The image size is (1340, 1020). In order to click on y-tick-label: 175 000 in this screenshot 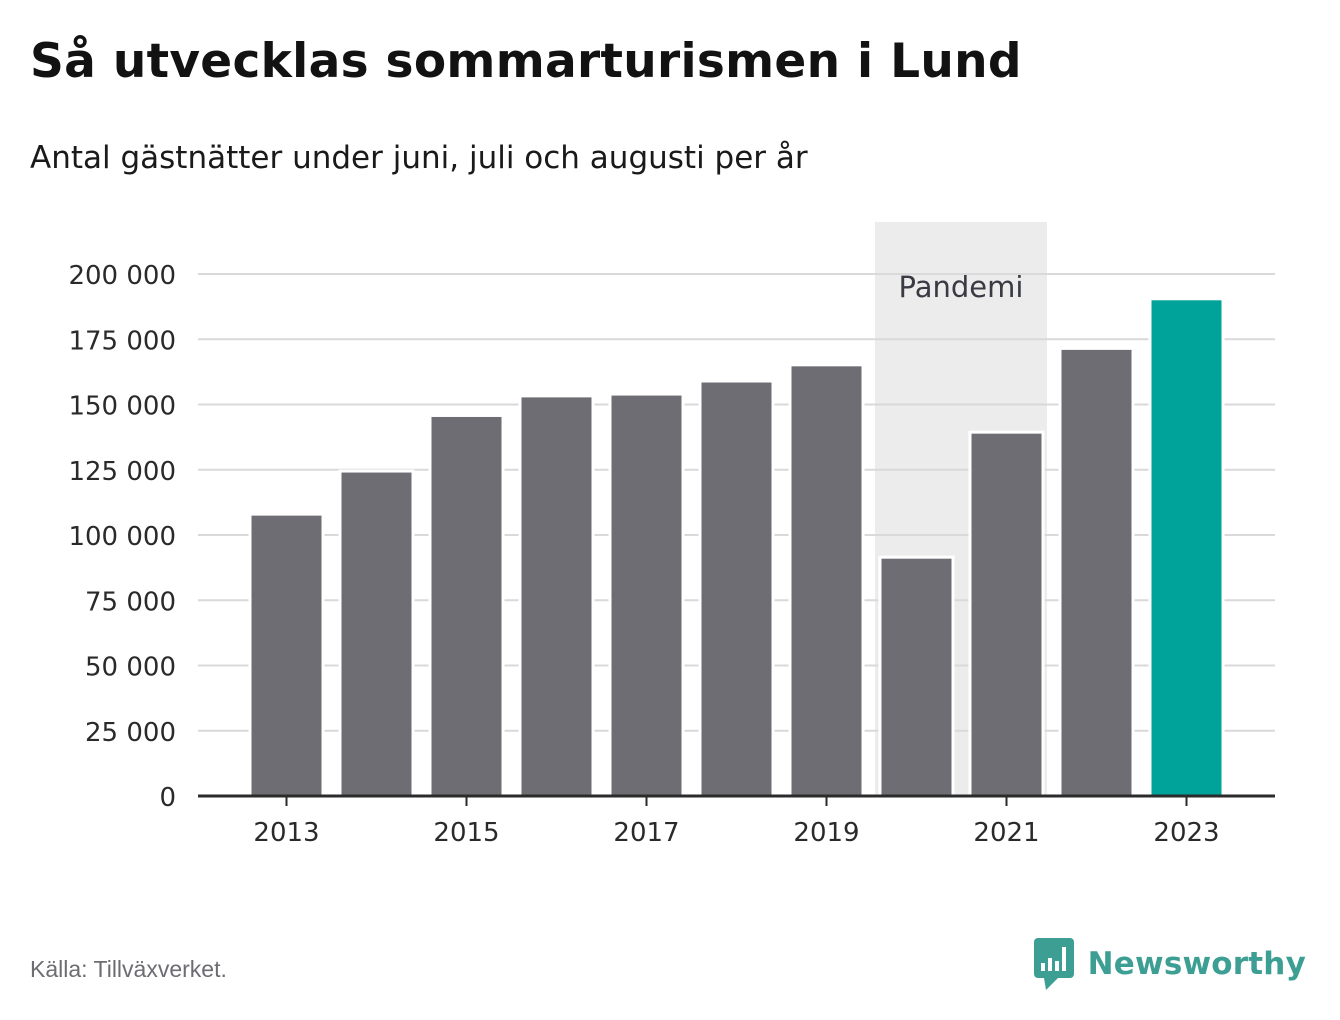, I will do `click(122, 341)`.